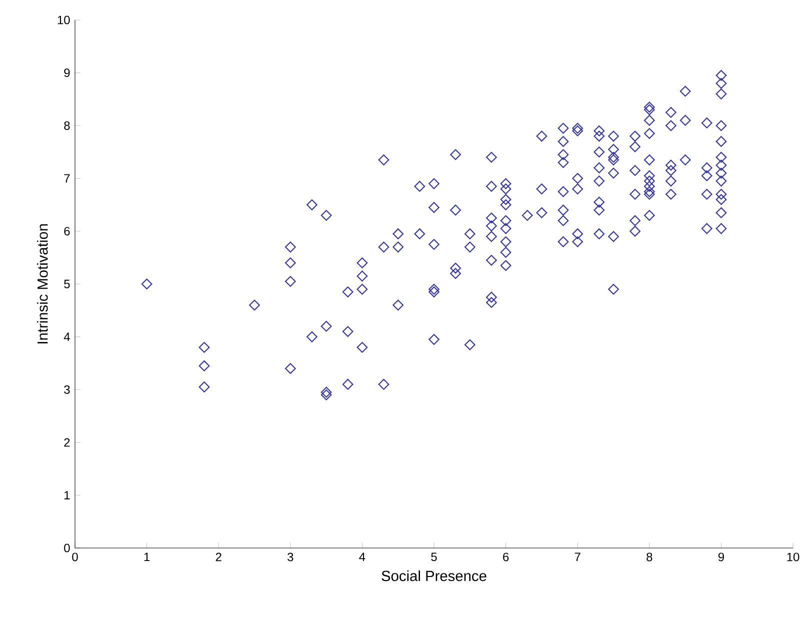 This screenshot has height=619, width=803. Describe the element at coordinates (67, 442) in the screenshot. I see `y-tick-label: 2` at that location.